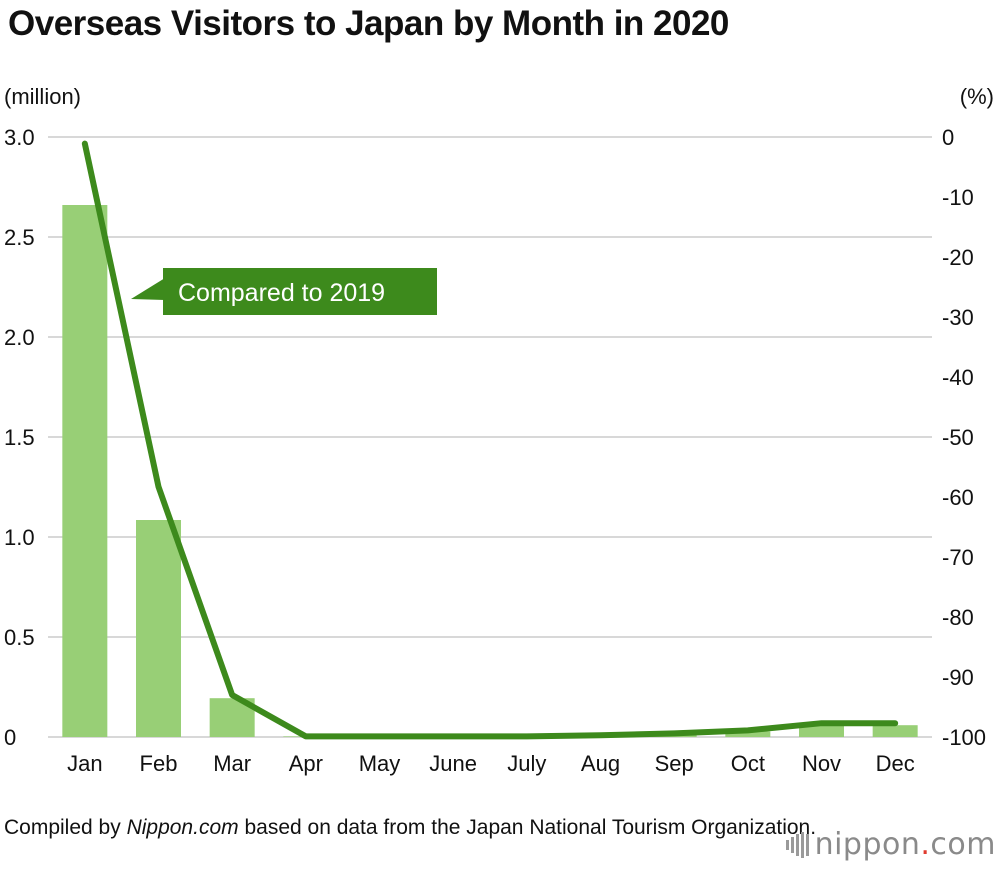  I want to click on left-tick-label: 3.0, so click(19, 137).